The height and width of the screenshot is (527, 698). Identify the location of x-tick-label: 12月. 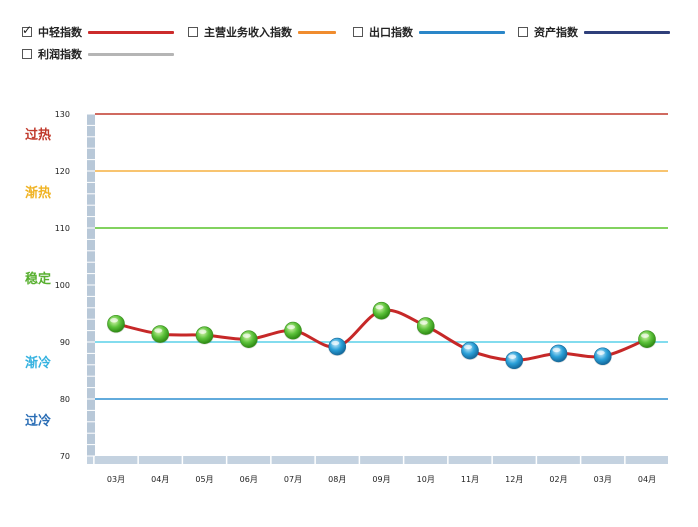
(514, 479).